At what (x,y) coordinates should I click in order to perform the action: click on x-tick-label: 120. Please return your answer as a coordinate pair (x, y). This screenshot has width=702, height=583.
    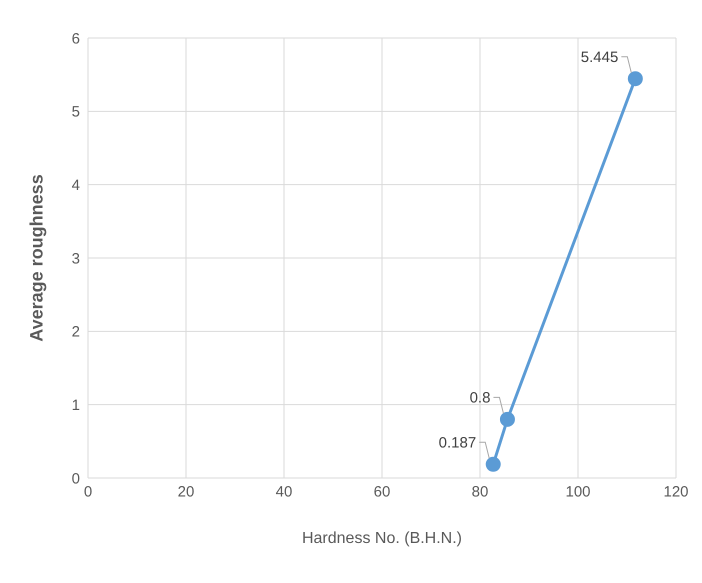
    Looking at the image, I should click on (676, 492).